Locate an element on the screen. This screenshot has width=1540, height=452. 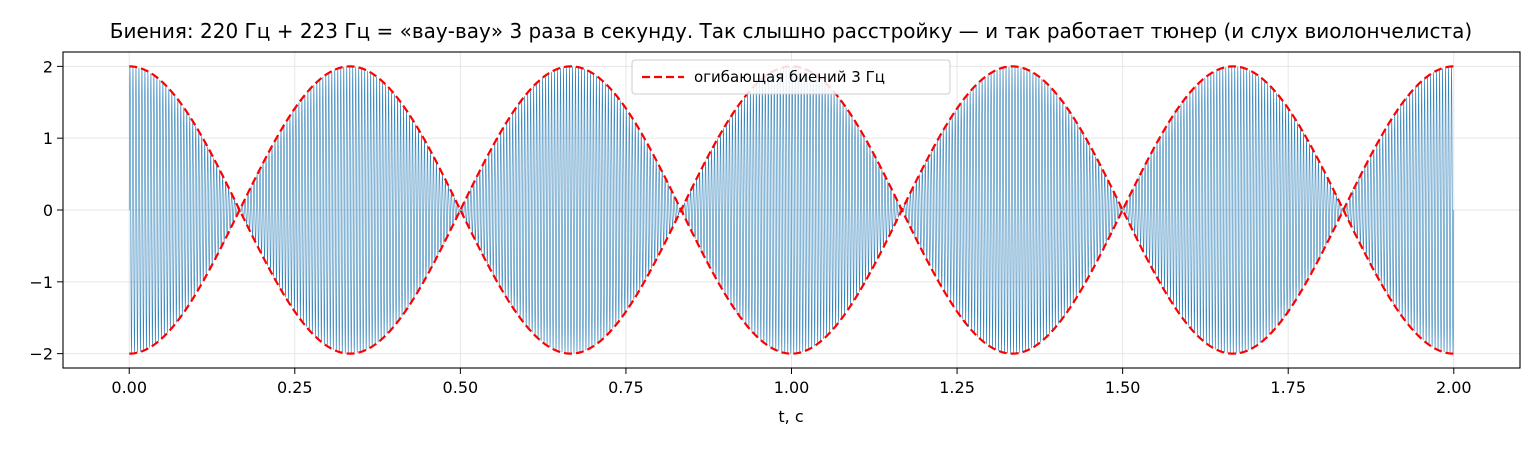
x-tick-label: 1.25 is located at coordinates (957, 387).